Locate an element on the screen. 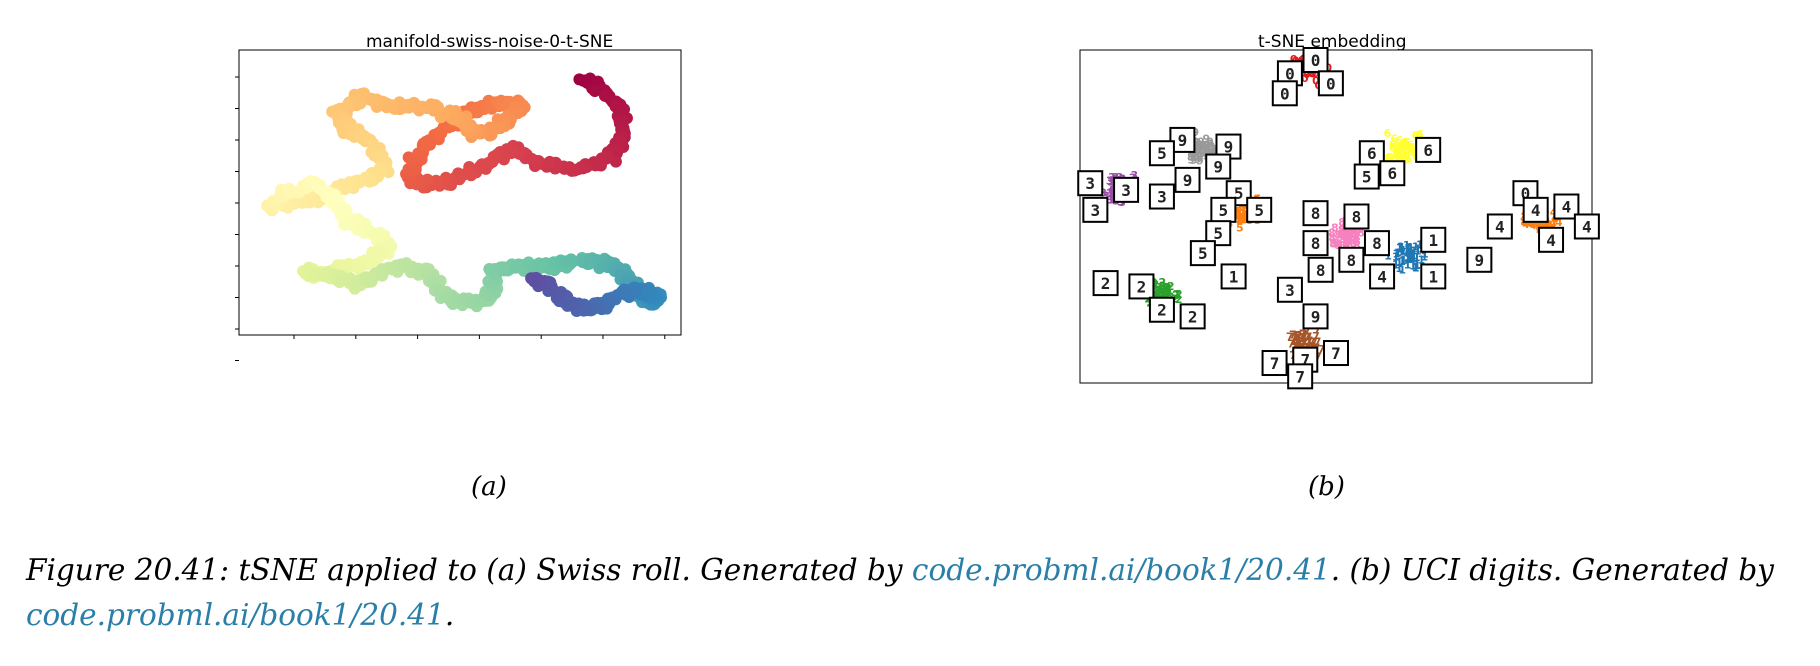 The height and width of the screenshot is (666, 1820). digit-thumbnail: 1 is located at coordinates (1433, 239).